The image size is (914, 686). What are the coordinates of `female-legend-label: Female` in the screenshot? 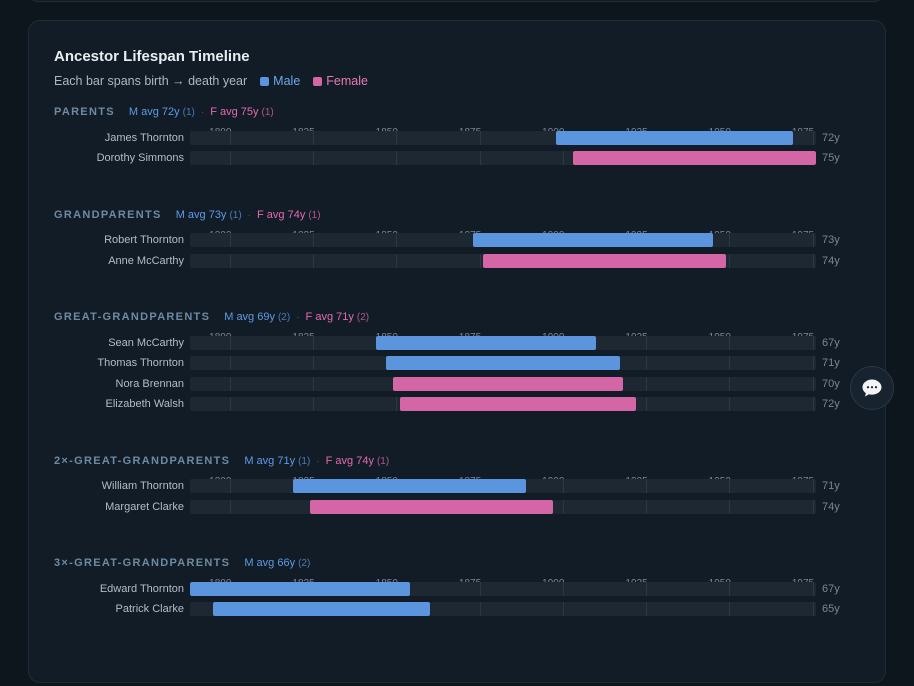 It's located at (347, 81).